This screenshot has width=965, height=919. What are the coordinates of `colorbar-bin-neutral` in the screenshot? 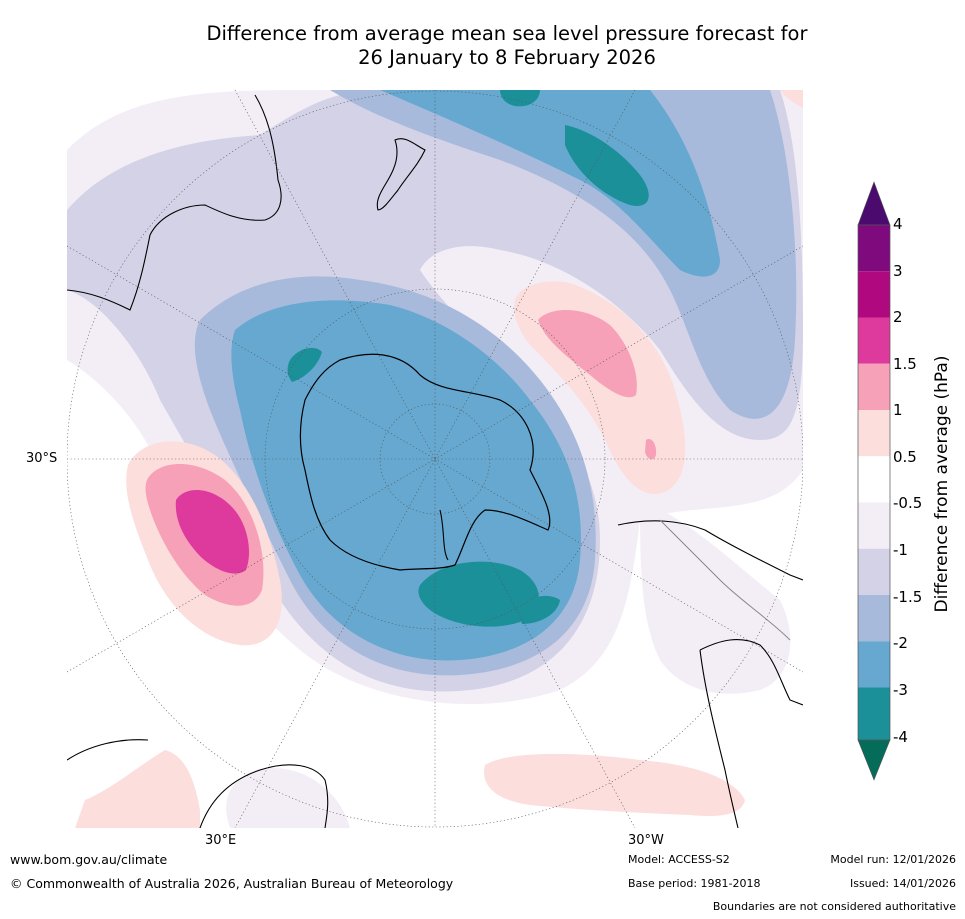 It's located at (874, 479).